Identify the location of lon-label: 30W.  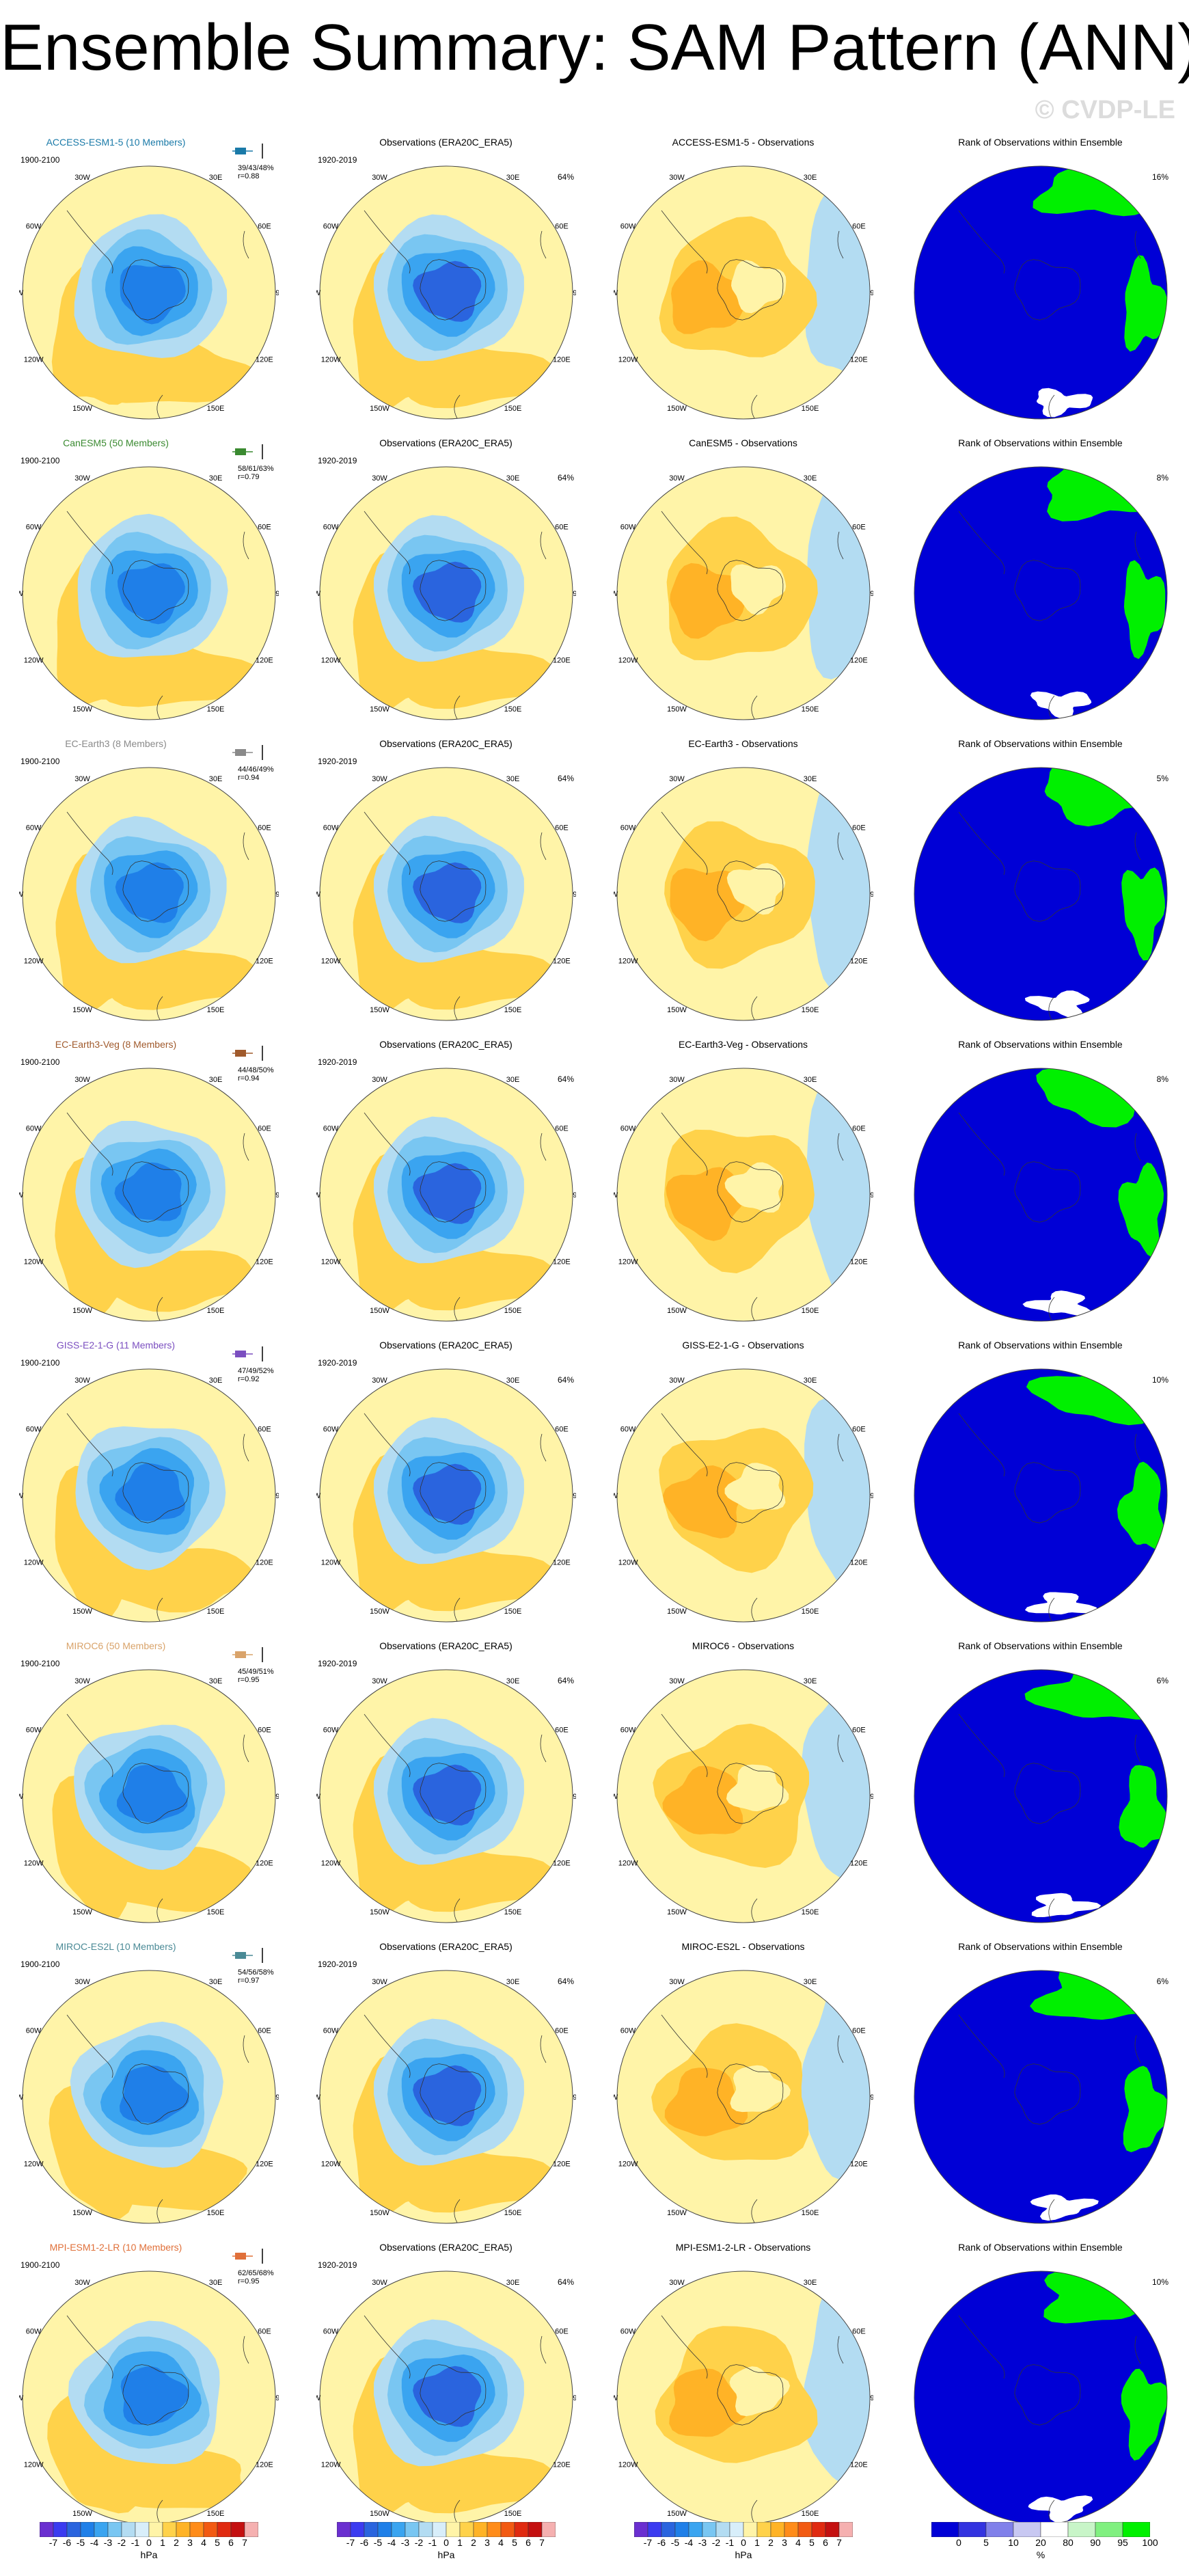
(677, 1982).